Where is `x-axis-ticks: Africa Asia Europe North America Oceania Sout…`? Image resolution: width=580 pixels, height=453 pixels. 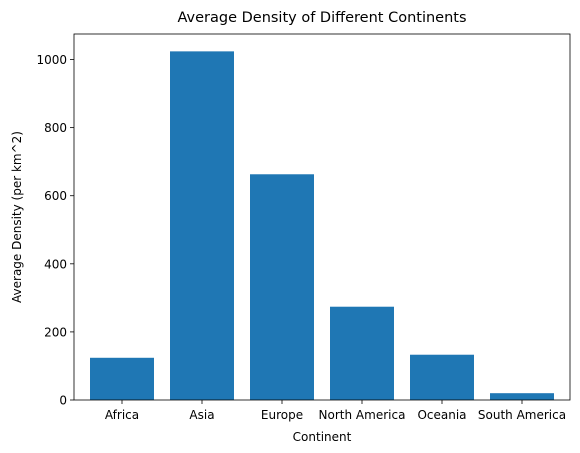 x-axis-ticks: Africa Asia Europe North America Oceania Sout… is located at coordinates (335, 411).